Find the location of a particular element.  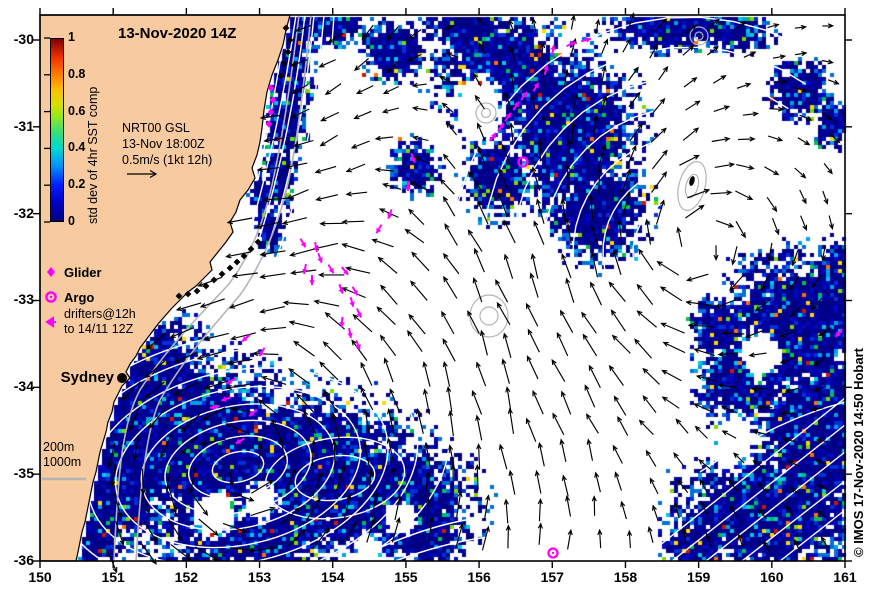

city-label-sydney: Sydney is located at coordinates (87, 377).